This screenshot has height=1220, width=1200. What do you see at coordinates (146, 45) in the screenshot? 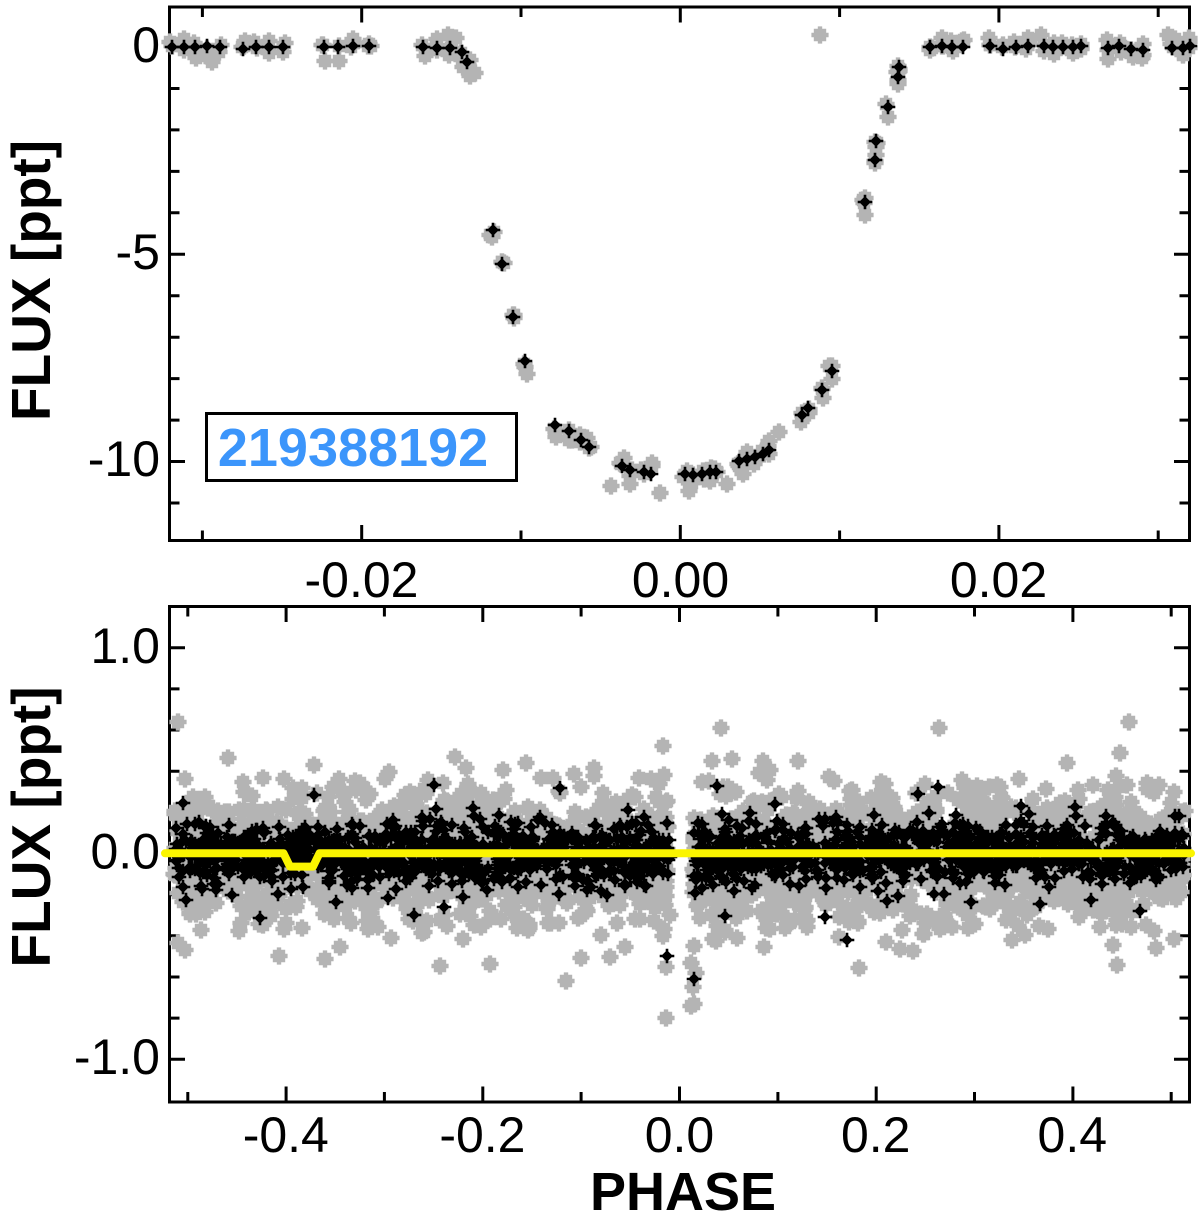
I see `svg-text: 0` at bounding box center [146, 45].